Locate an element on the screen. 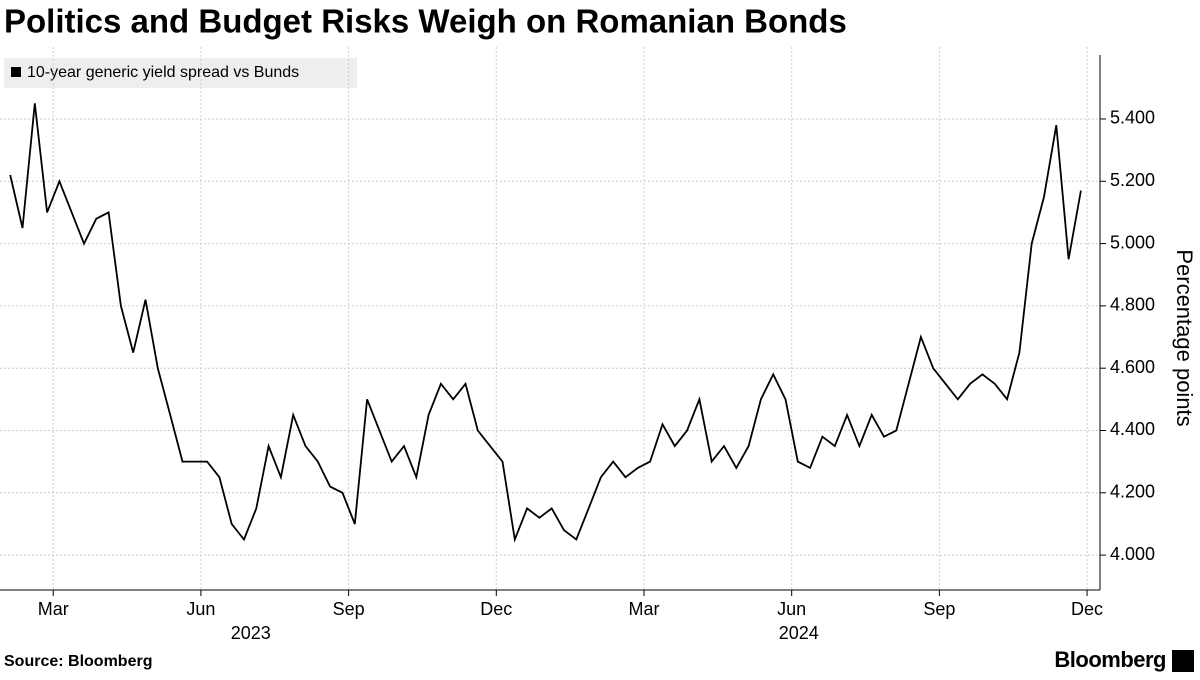  y-tick-label: 4.600 is located at coordinates (1132, 367).